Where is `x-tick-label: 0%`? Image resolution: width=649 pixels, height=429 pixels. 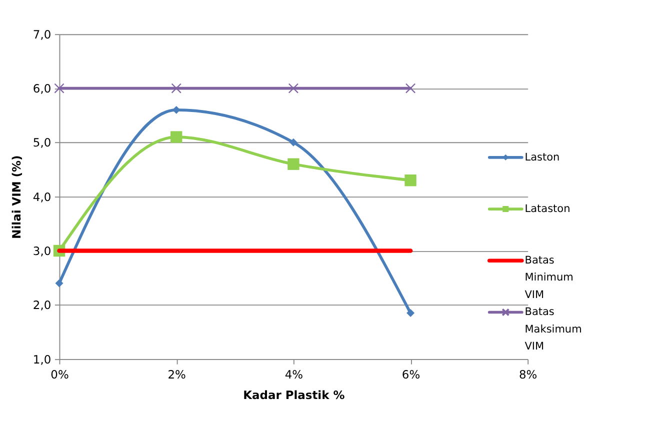
x-tick-label: 0% is located at coordinates (59, 375).